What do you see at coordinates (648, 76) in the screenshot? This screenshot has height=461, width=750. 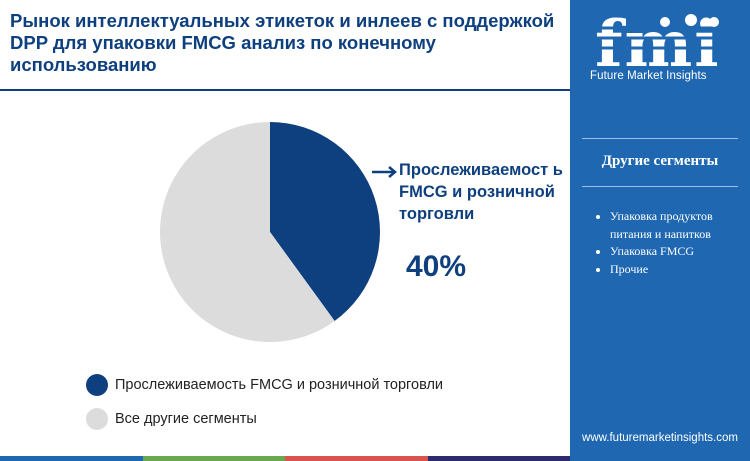 I see `brand-name: Future Market Insights` at bounding box center [648, 76].